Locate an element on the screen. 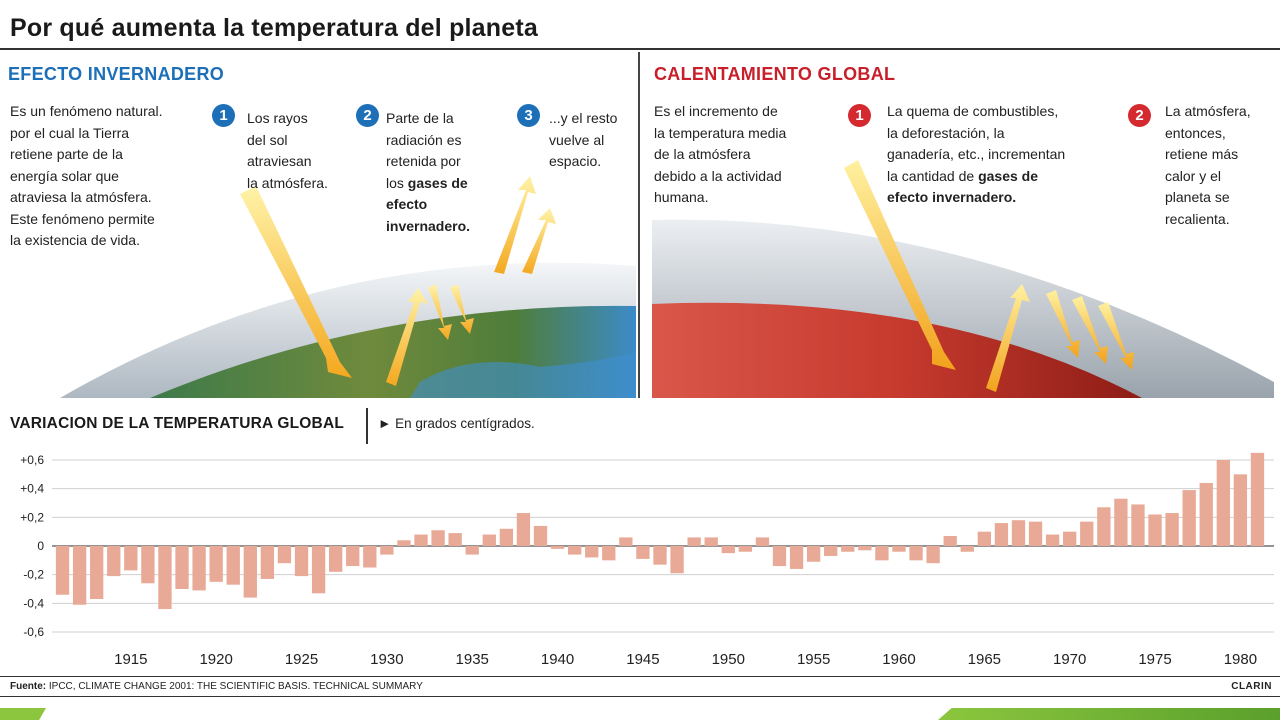  chart-header-separator is located at coordinates (367, 426).